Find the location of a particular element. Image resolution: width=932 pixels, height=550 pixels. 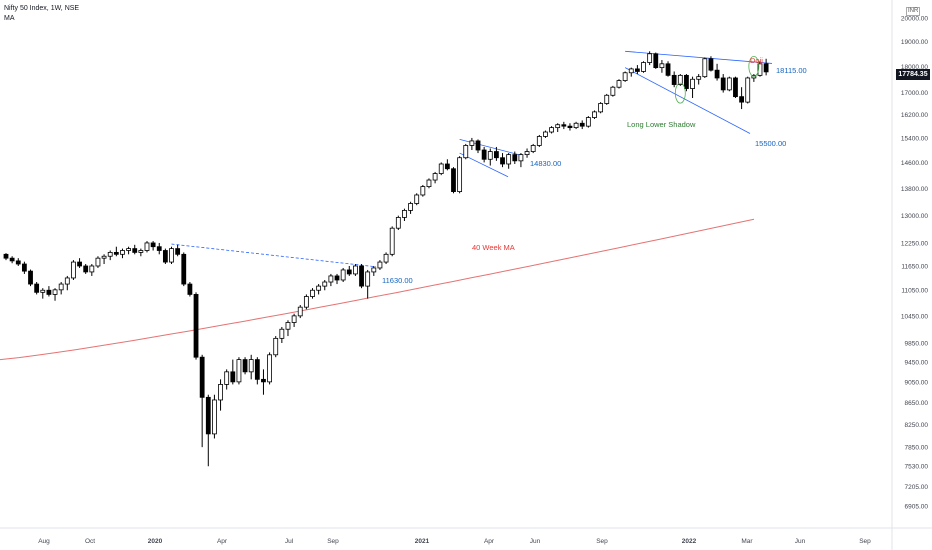

indicator-label: MA is located at coordinates (9, 18).